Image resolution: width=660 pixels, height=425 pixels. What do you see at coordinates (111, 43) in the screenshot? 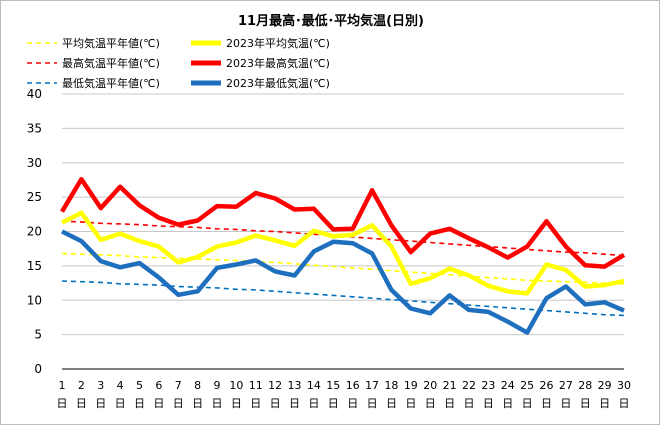
I see `legend-label: 平均気温平年値(℃)` at bounding box center [111, 43].